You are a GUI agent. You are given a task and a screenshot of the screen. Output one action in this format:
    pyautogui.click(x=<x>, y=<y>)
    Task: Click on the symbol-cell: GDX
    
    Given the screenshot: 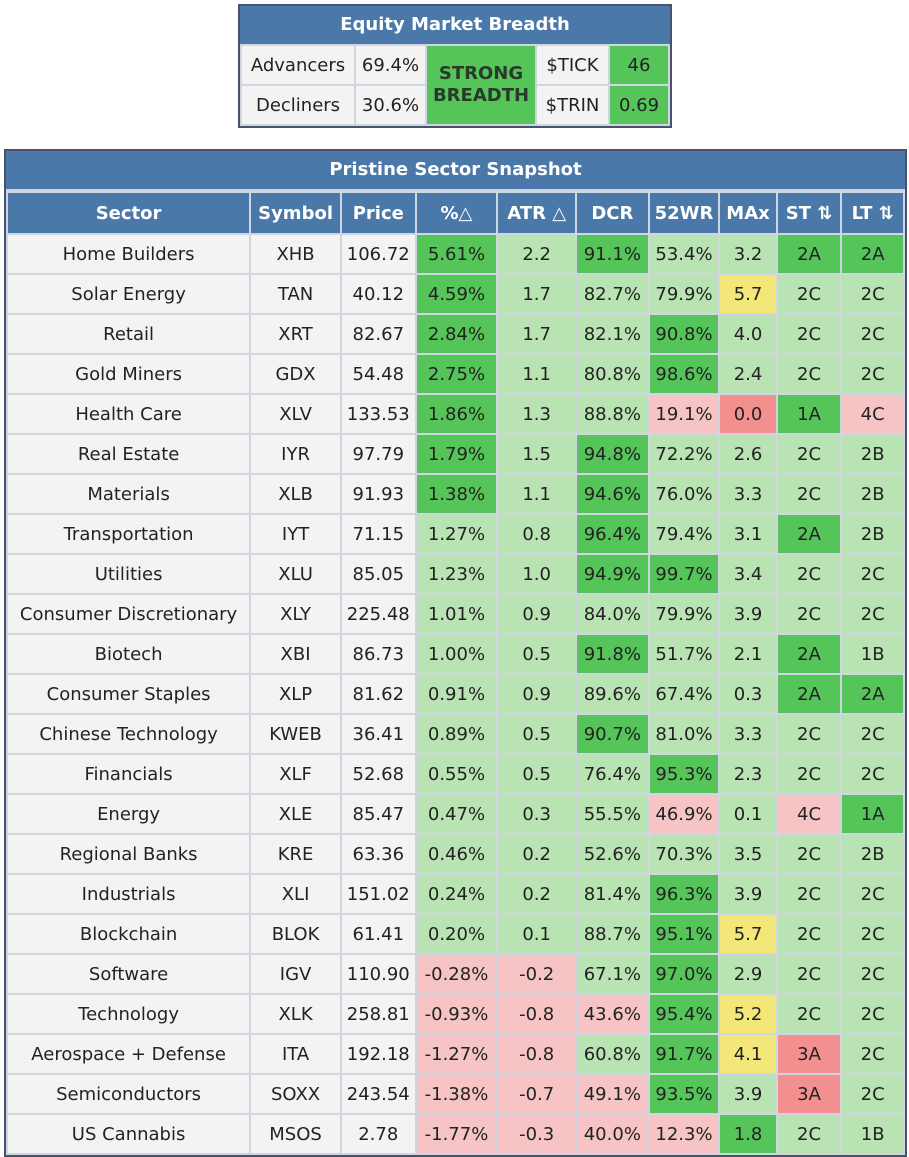 What is the action you would take?
    pyautogui.click(x=295, y=374)
    